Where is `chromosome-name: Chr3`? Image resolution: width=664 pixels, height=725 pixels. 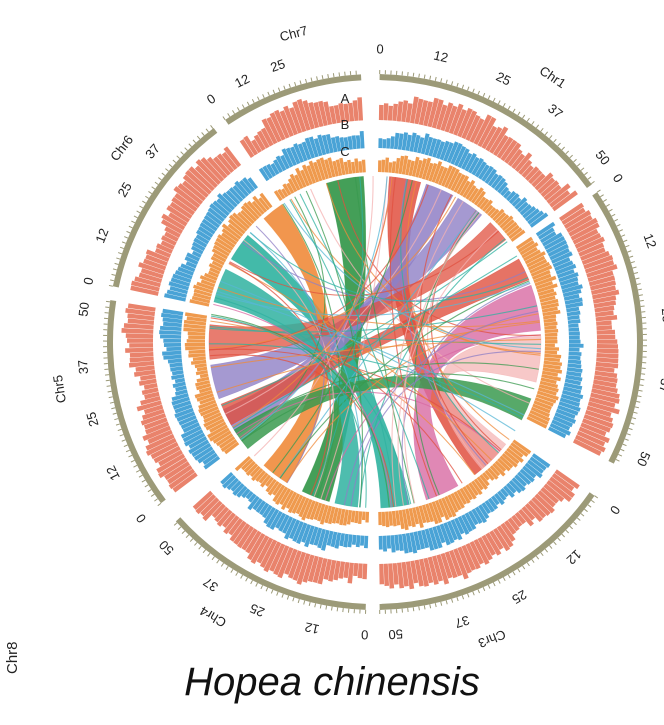 chromosome-name: Chr3 is located at coordinates (492, 639).